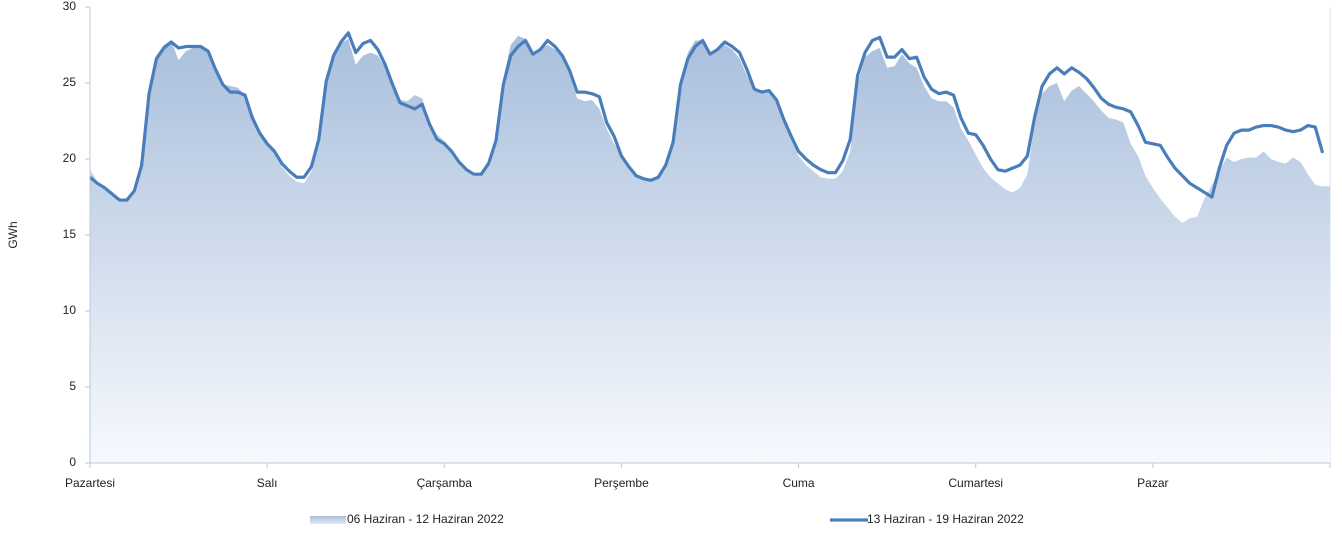 The height and width of the screenshot is (533, 1342). I want to click on y-tick-label: 15, so click(70, 234).